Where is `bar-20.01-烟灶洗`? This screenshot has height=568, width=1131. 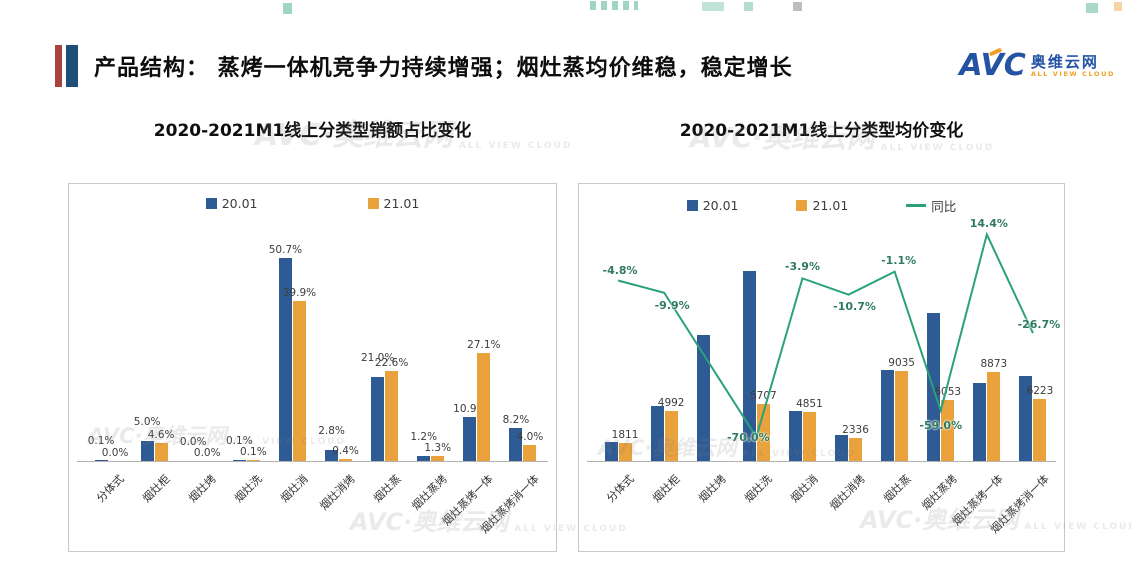
bar-20.01-烟灶洗 is located at coordinates (239, 460).